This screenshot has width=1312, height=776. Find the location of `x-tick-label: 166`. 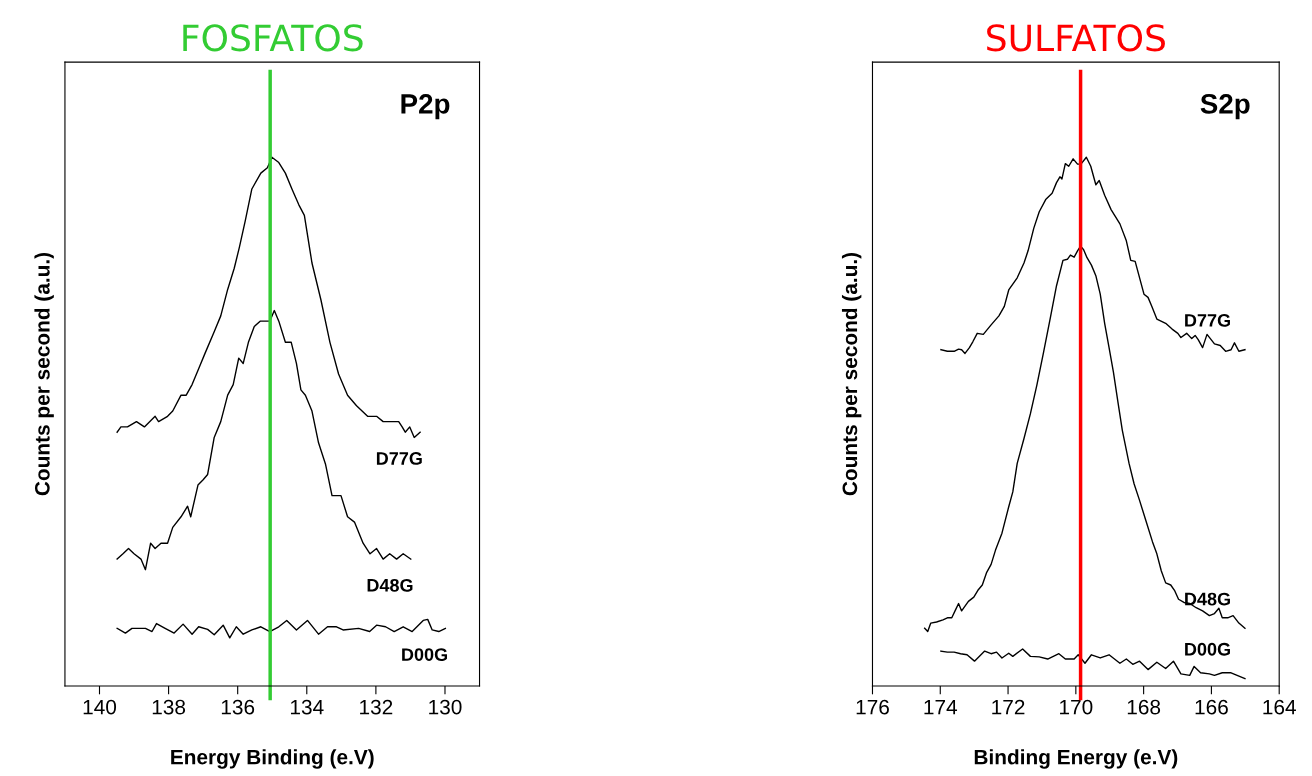

x-tick-label: 166 is located at coordinates (1211, 707).